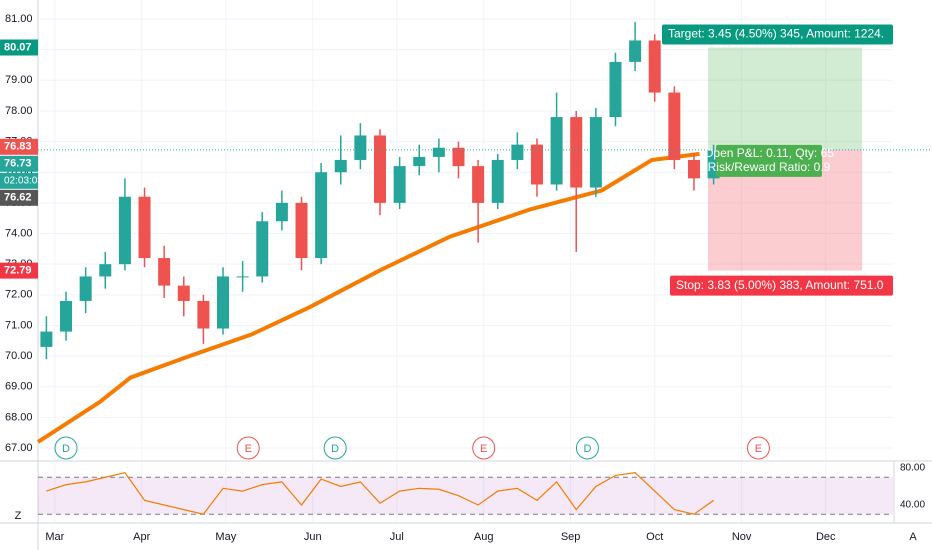 This screenshot has width=932, height=550. I want to click on price-tag-label: 76.83, so click(18, 147).